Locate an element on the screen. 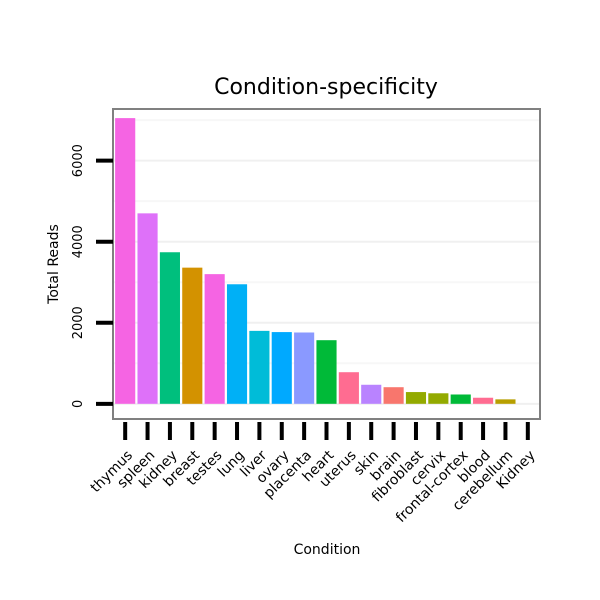 The image size is (600, 600). bar-blood is located at coordinates (483, 400).